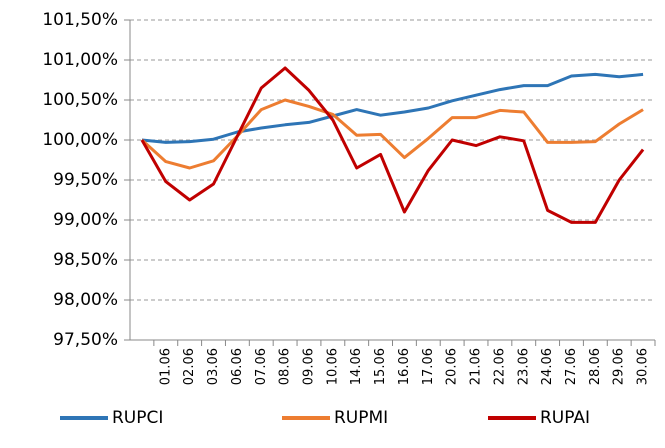 Image resolution: width=665 pixels, height=448 pixels. What do you see at coordinates (80, 140) in the screenshot?
I see `y-tick-label: 100,00%` at bounding box center [80, 140].